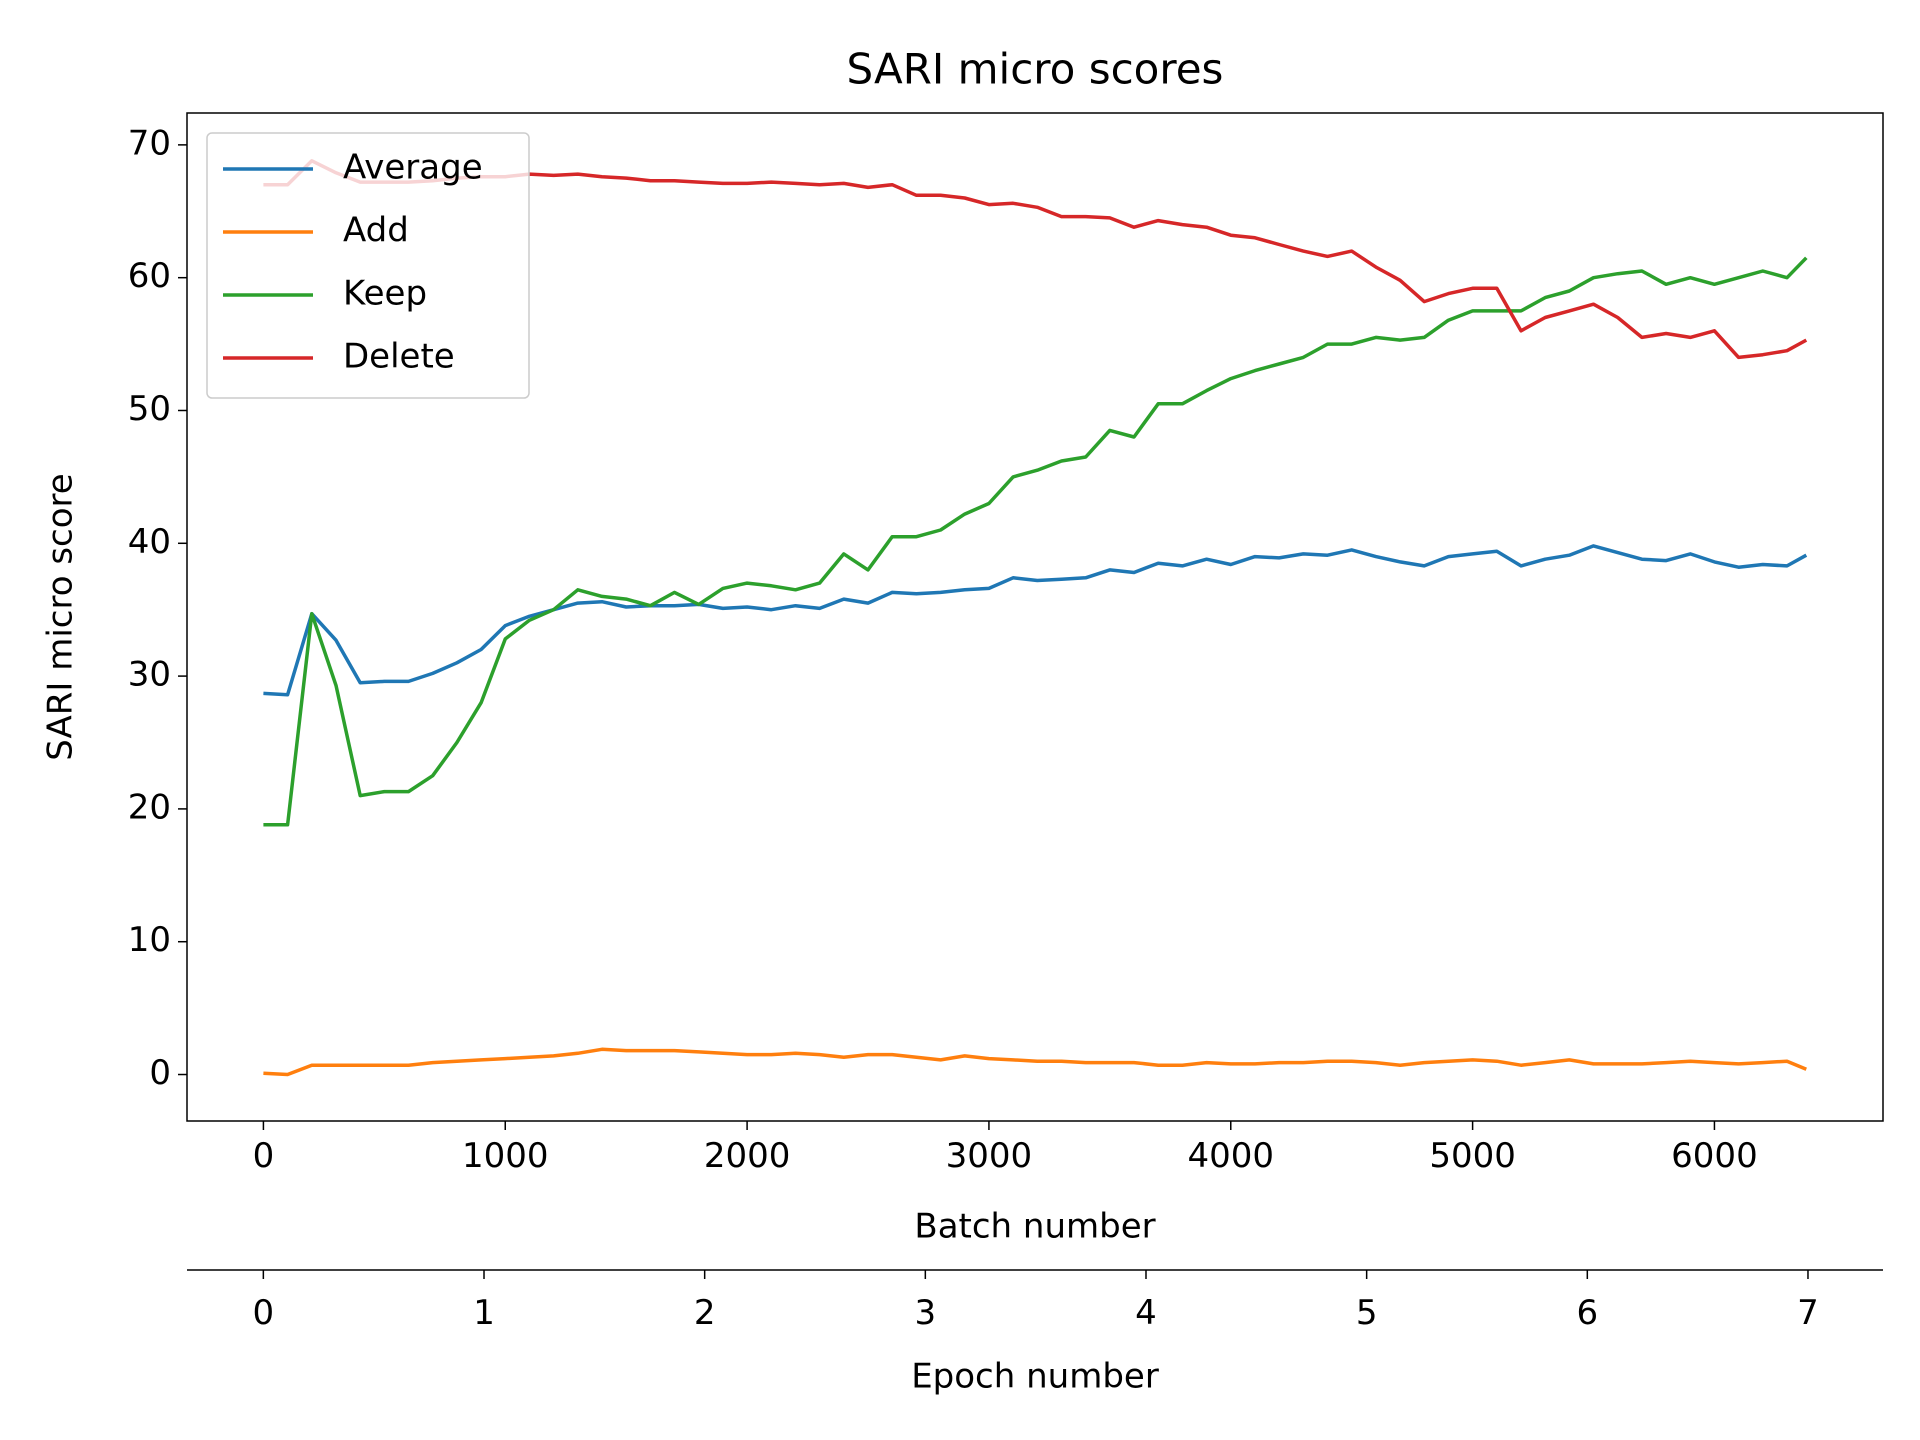 The height and width of the screenshot is (1440, 1920). I want to click on x2-tick-label: 0, so click(264, 1313).